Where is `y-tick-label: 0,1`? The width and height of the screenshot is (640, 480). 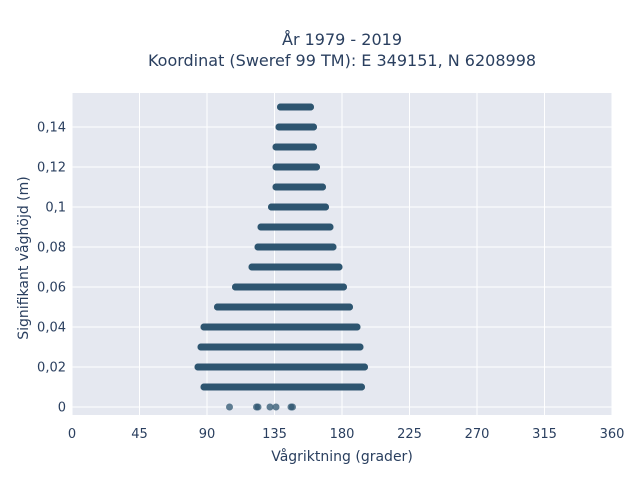
y-tick-label: 0,1 is located at coordinates (55, 208).